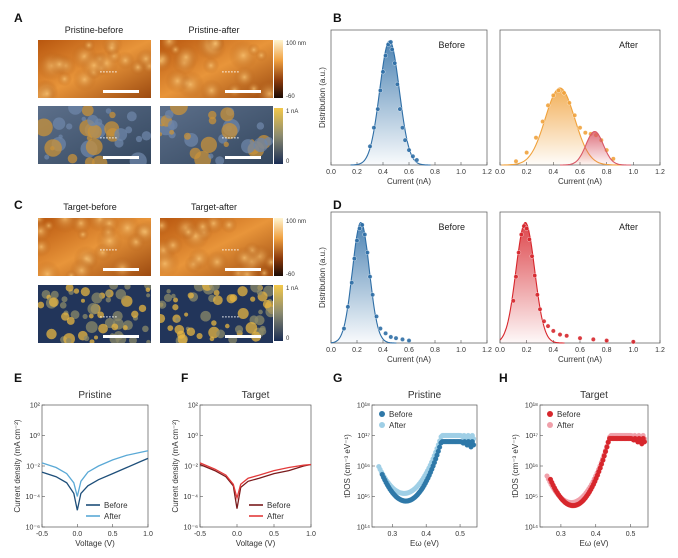  Describe the element at coordinates (255, 481) in the screenshot. I see `series-line` at that location.